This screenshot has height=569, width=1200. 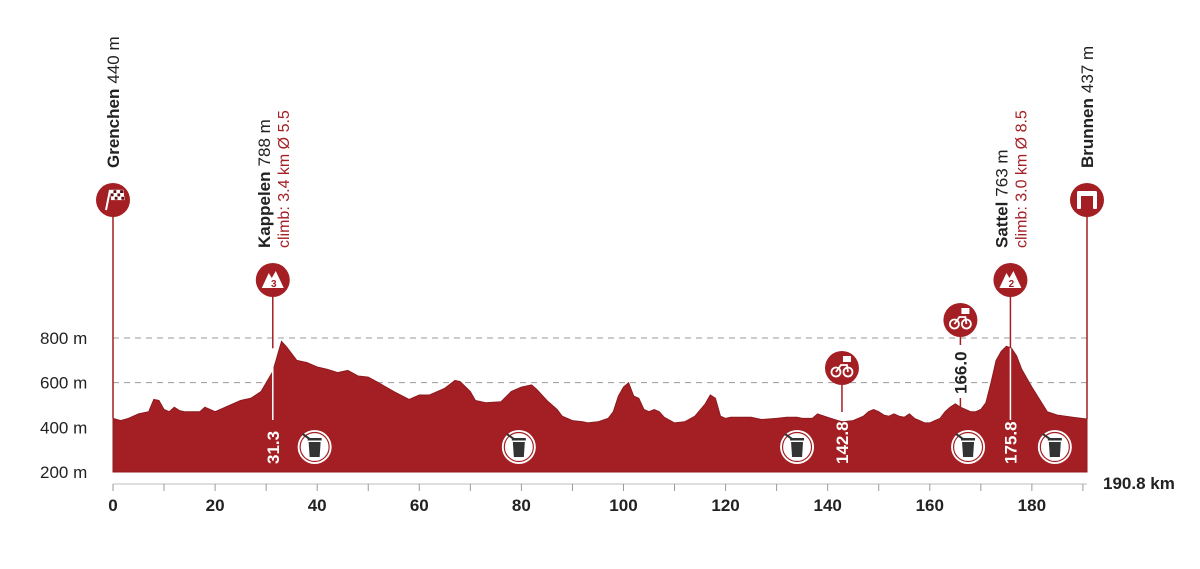 What do you see at coordinates (113, 59) in the screenshot?
I see `place-elevation: 440 m` at bounding box center [113, 59].